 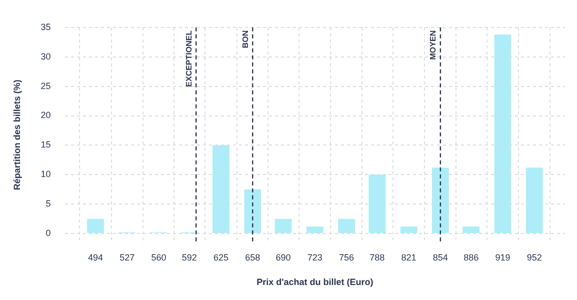 I want to click on ref-line-label: BON, so click(x=245, y=39).